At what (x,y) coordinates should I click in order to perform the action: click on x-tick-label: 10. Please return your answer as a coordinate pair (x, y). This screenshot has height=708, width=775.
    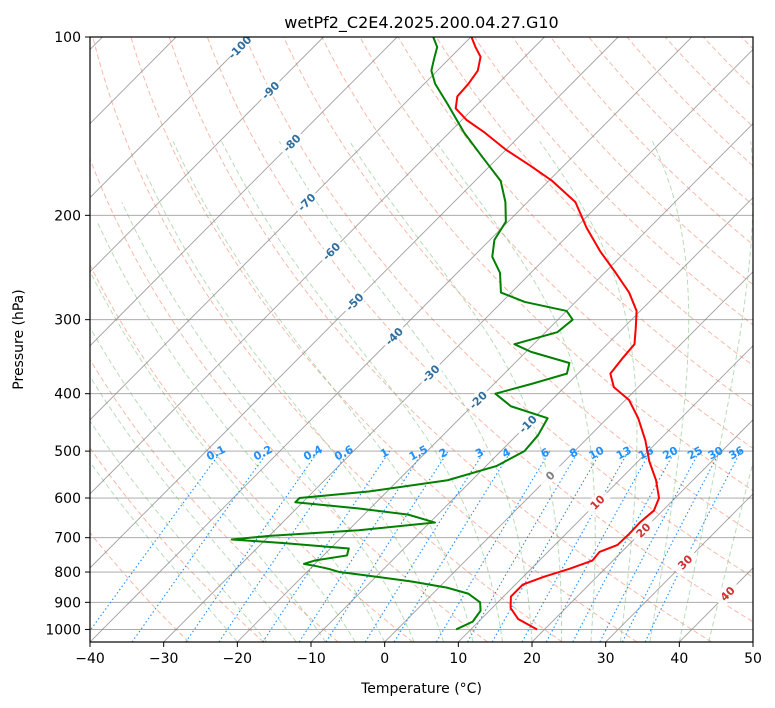
    Looking at the image, I should click on (458, 659).